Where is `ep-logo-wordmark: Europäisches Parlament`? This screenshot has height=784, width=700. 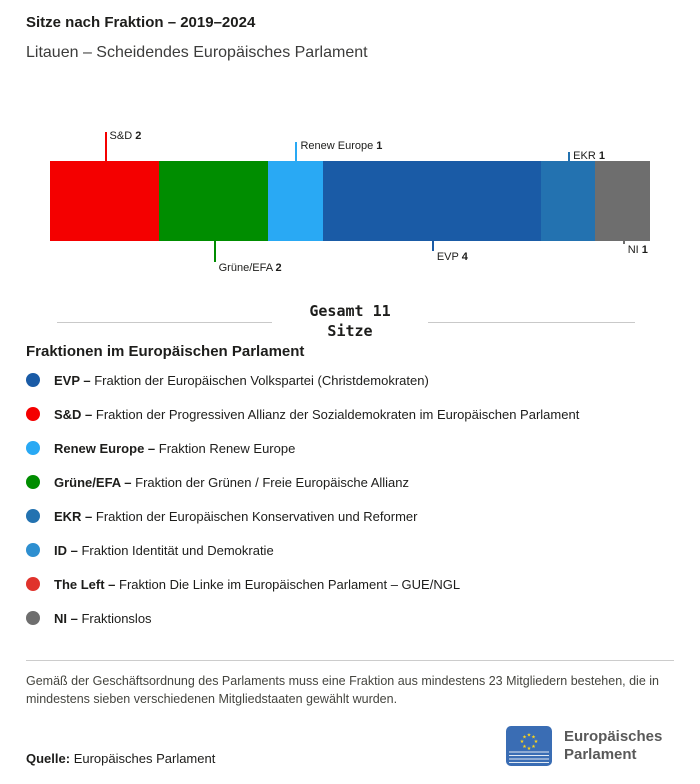
ep-logo-wordmark: Europäisches Parlament is located at coordinates (613, 746).